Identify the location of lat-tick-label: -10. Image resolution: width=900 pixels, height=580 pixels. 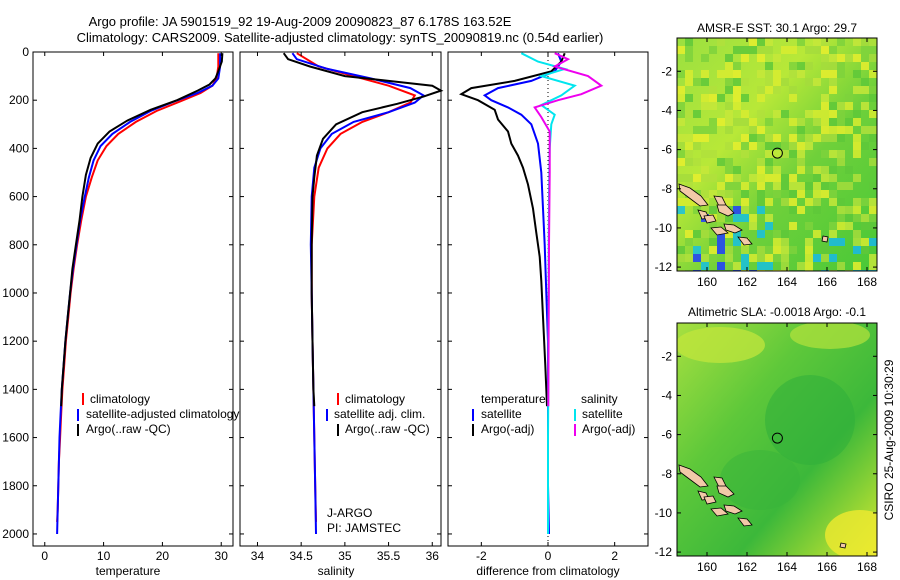
(664, 228).